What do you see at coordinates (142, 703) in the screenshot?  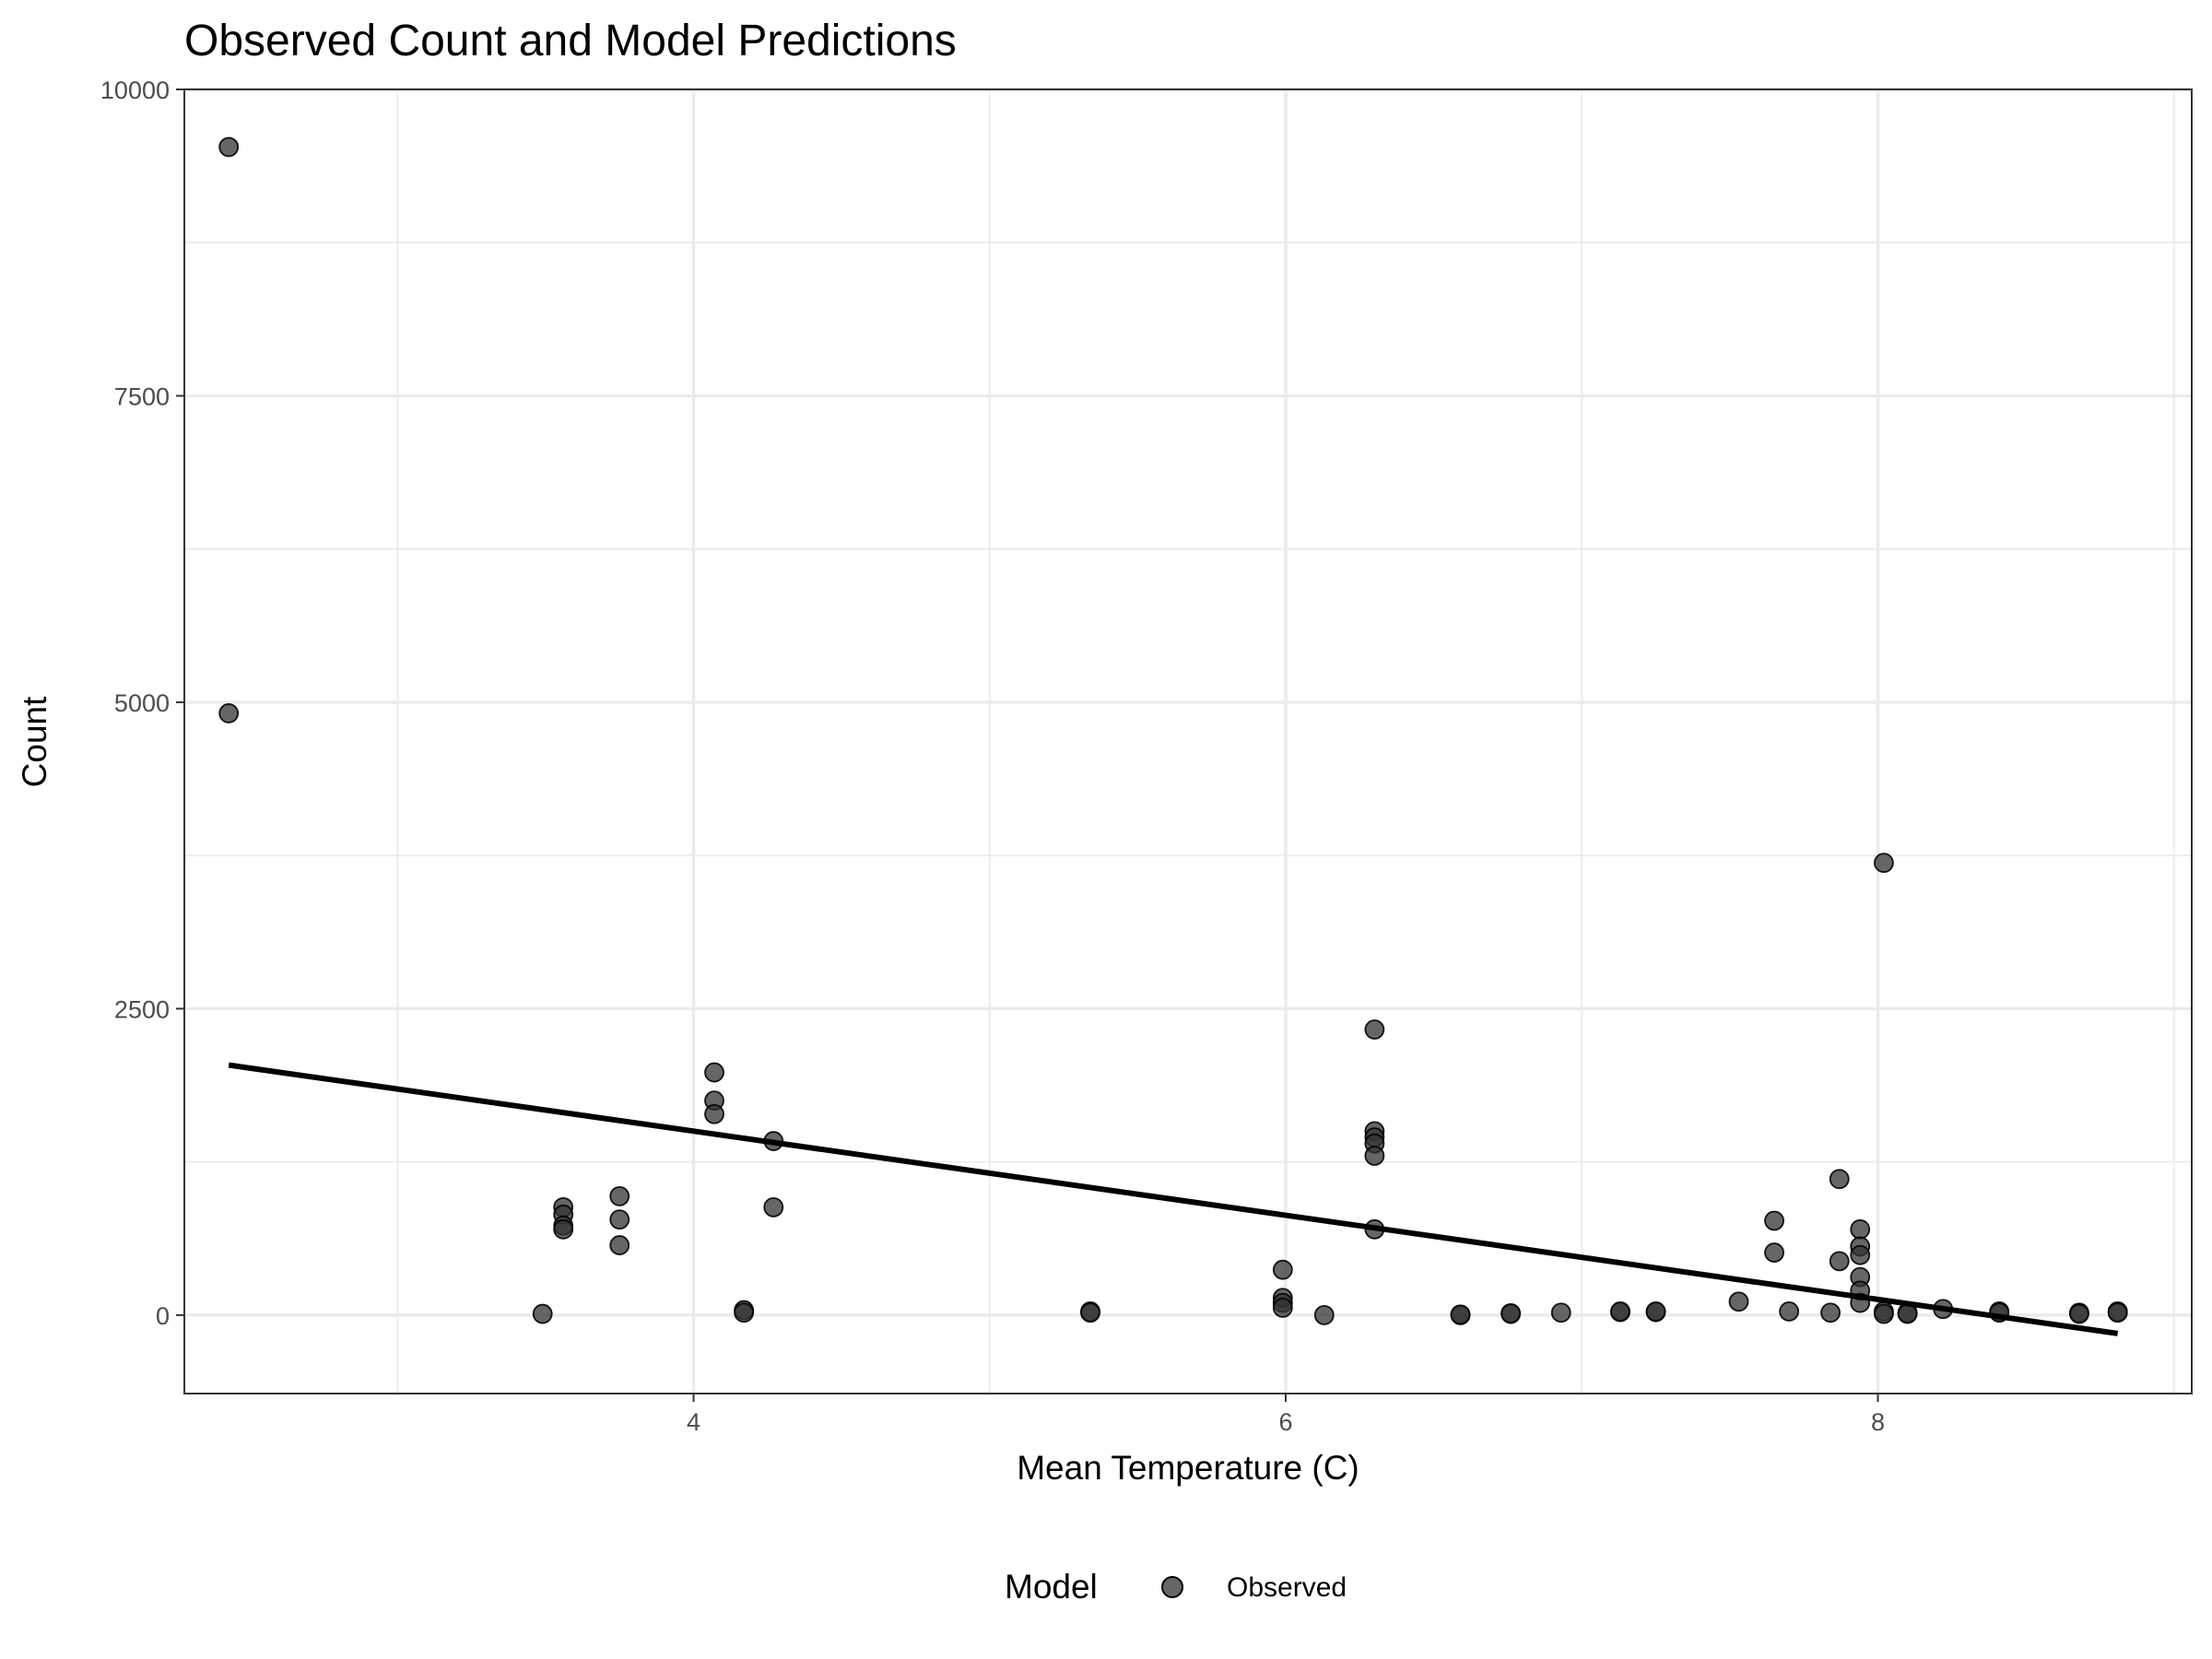 I see `y-tick-label: 5000` at bounding box center [142, 703].